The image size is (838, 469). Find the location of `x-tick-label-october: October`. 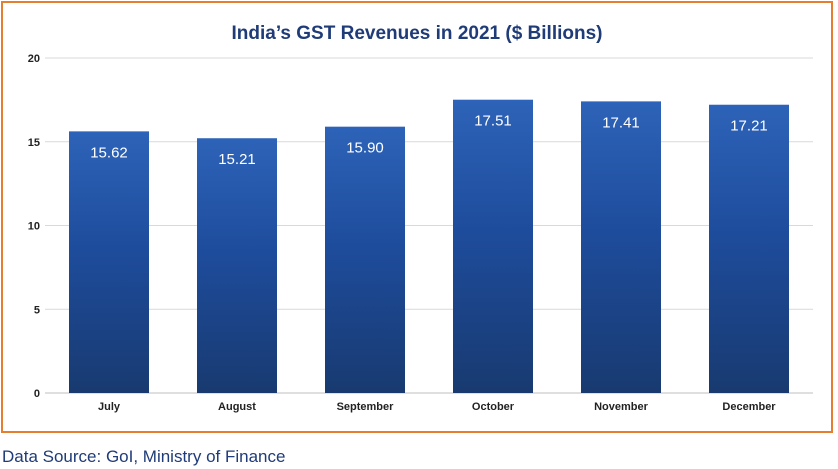

x-tick-label-october: October is located at coordinates (493, 407).